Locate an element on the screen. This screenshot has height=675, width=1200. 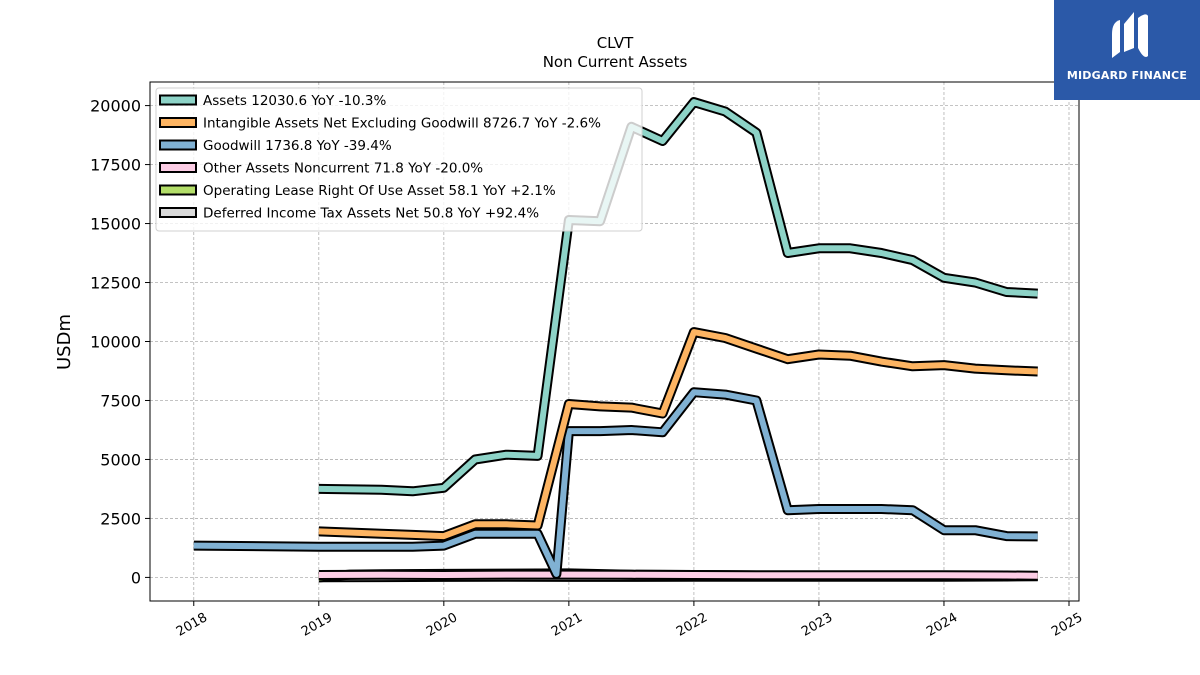
x-tick-label: 2020 is located at coordinates (442, 625).